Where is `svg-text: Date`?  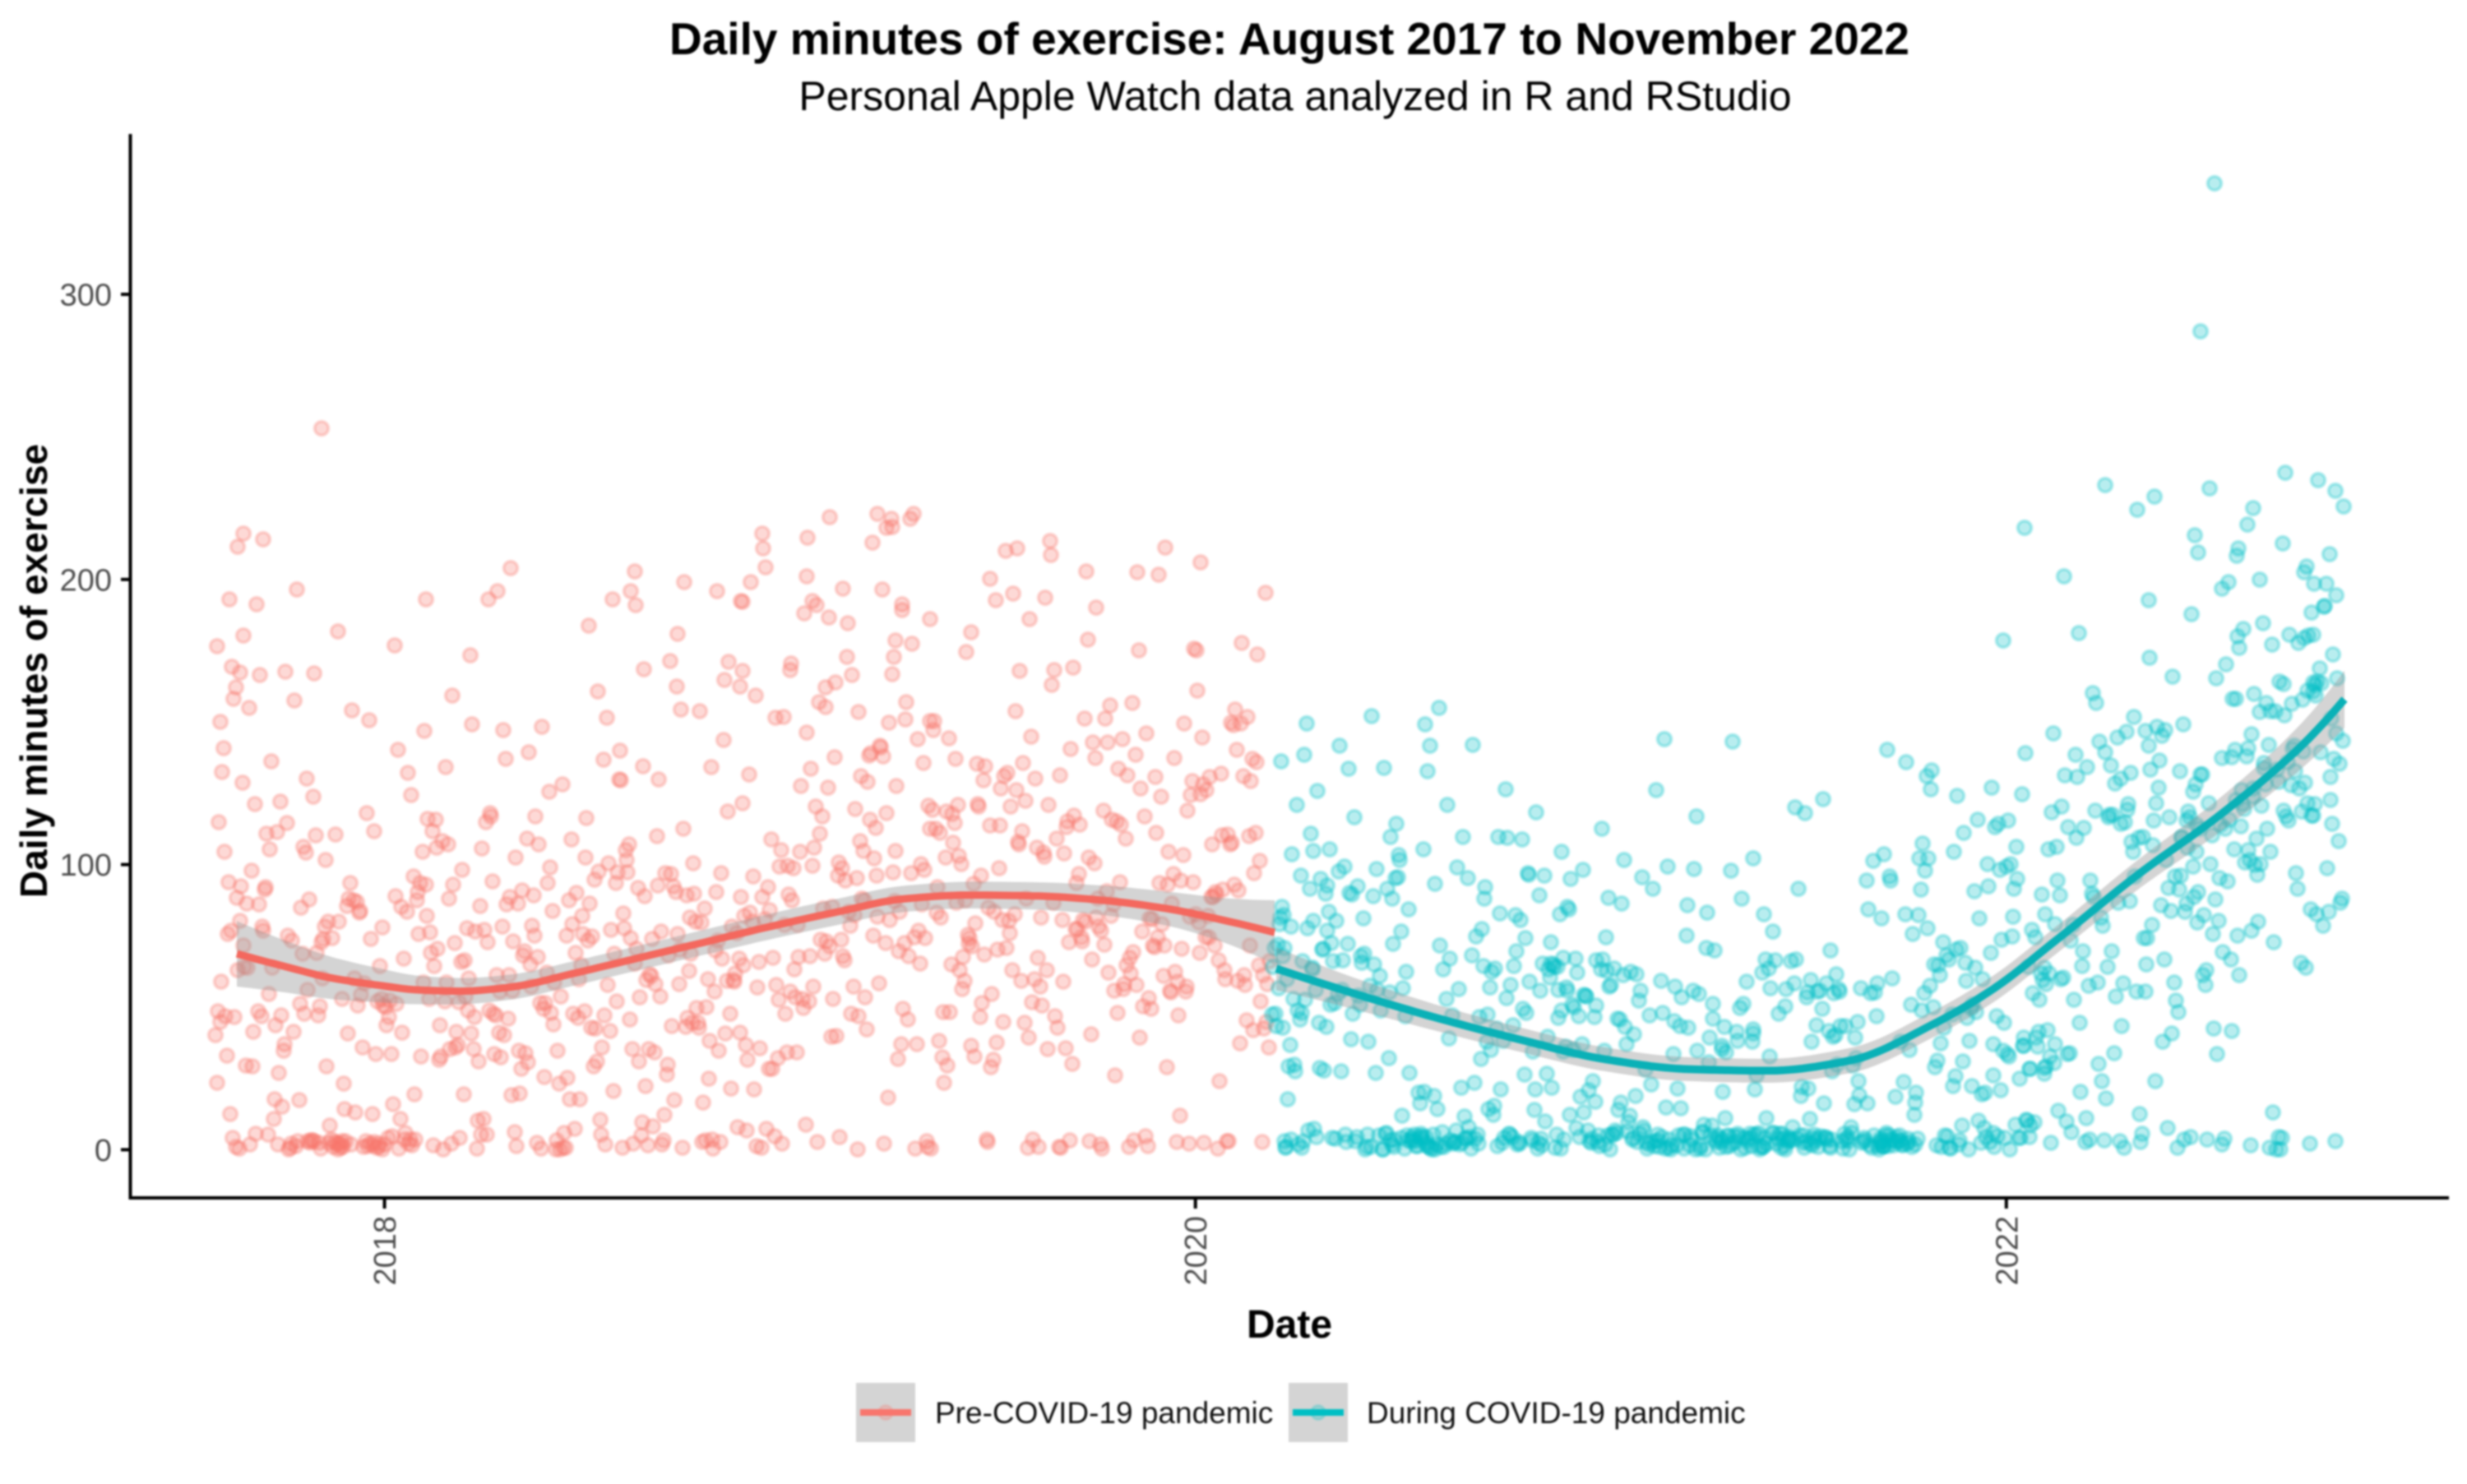 svg-text: Date is located at coordinates (1289, 1325).